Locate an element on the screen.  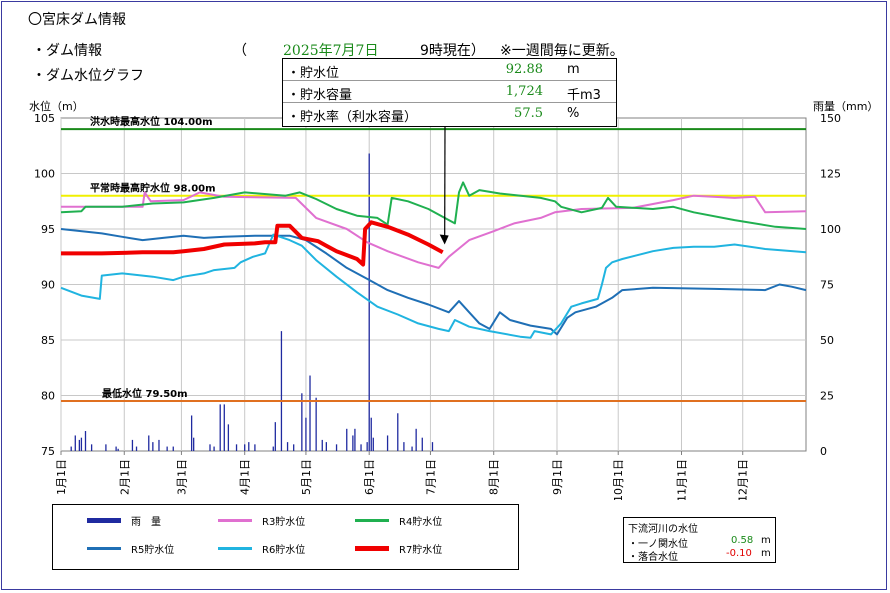
y2-tick-label: 25 is located at coordinates (827, 396).